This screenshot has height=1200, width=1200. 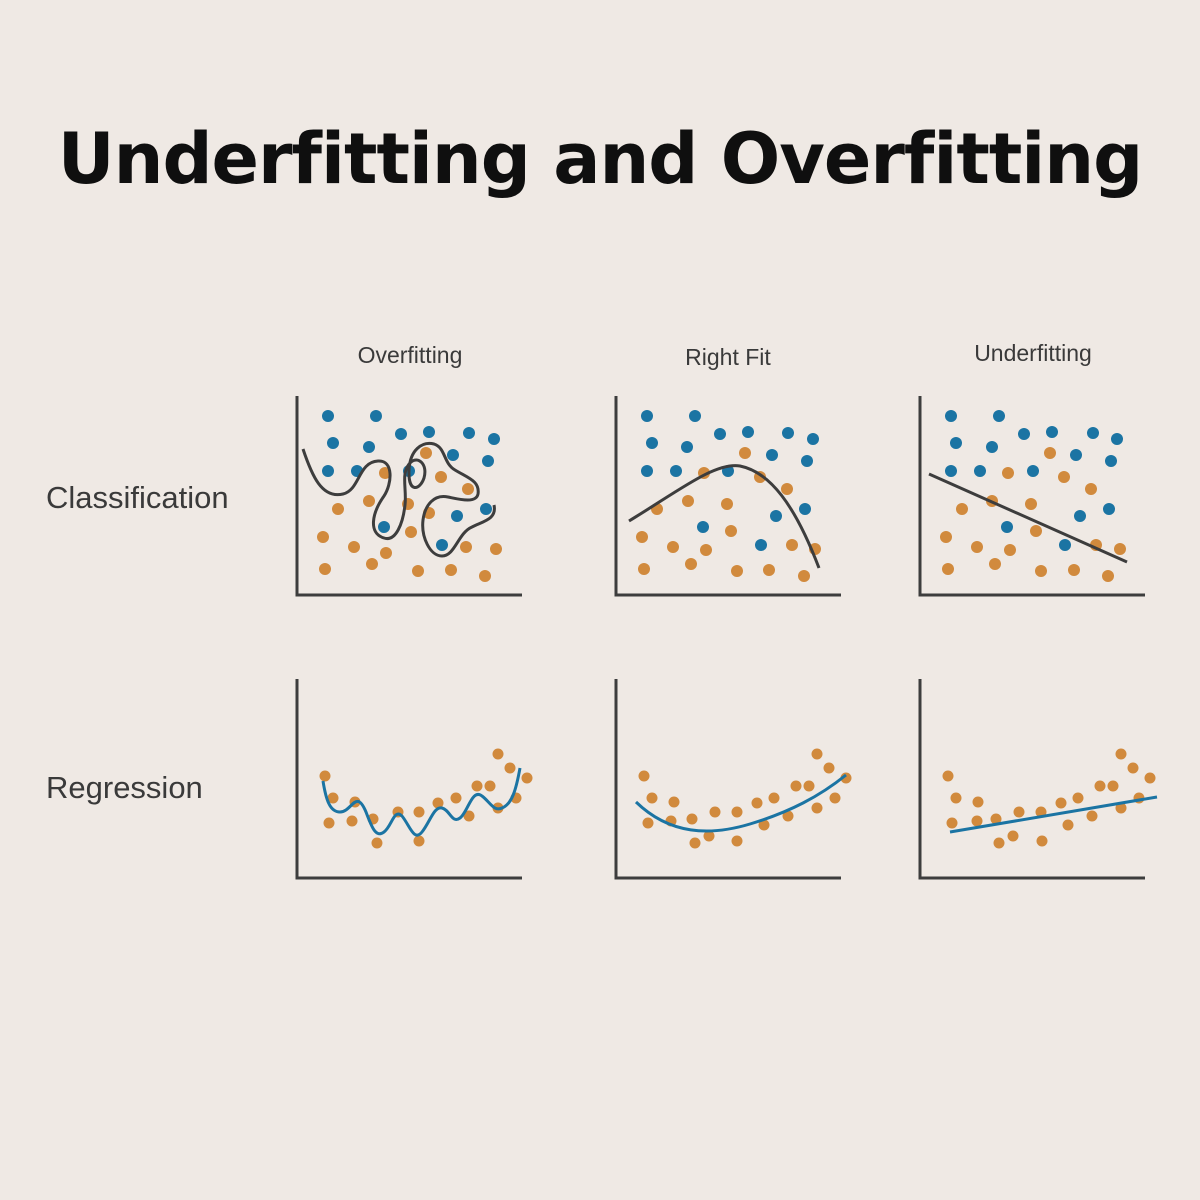 I want to click on regression-curve-right-fit, so click(x=740, y=803).